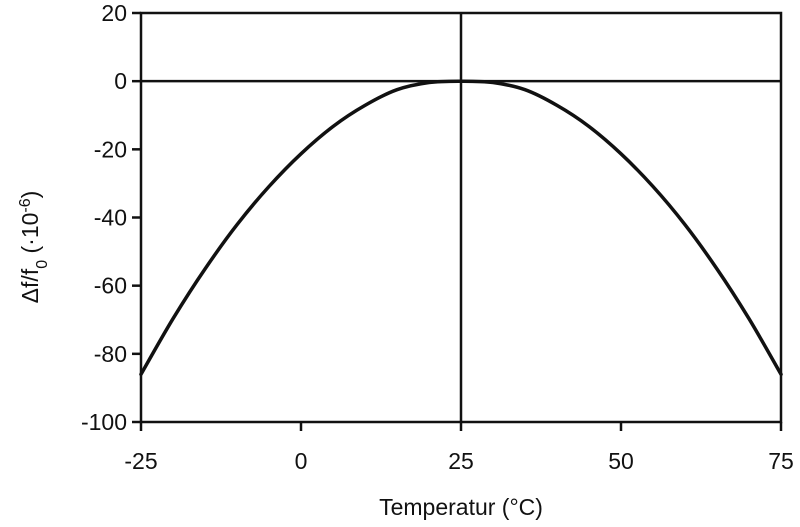  I want to click on y-tick-label: -60, so click(110, 286).